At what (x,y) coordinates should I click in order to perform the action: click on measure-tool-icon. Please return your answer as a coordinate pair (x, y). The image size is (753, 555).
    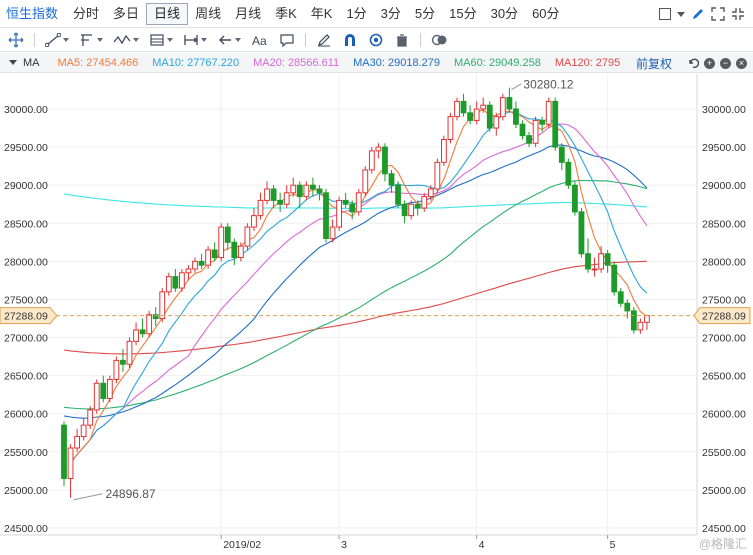
    Looking at the image, I should click on (195, 40).